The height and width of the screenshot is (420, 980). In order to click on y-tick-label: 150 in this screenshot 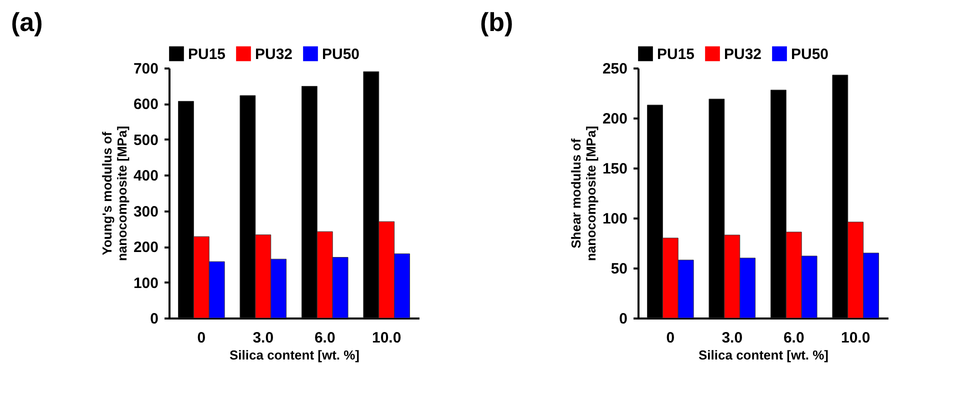, I will do `click(615, 169)`.